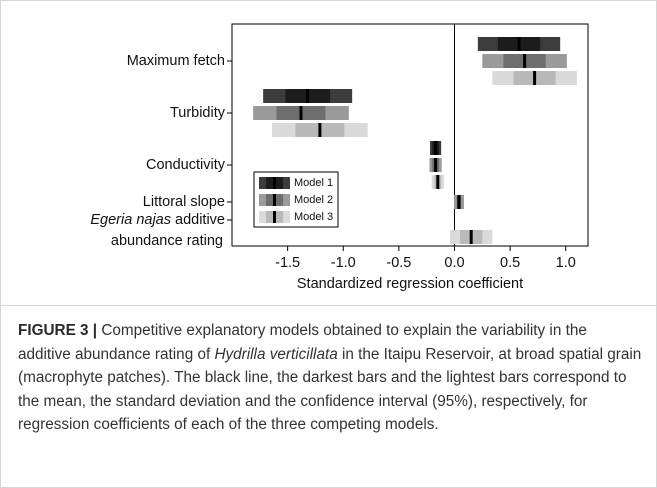  What do you see at coordinates (566, 263) in the screenshot?
I see `x-tick-label: 1.0` at bounding box center [566, 263].